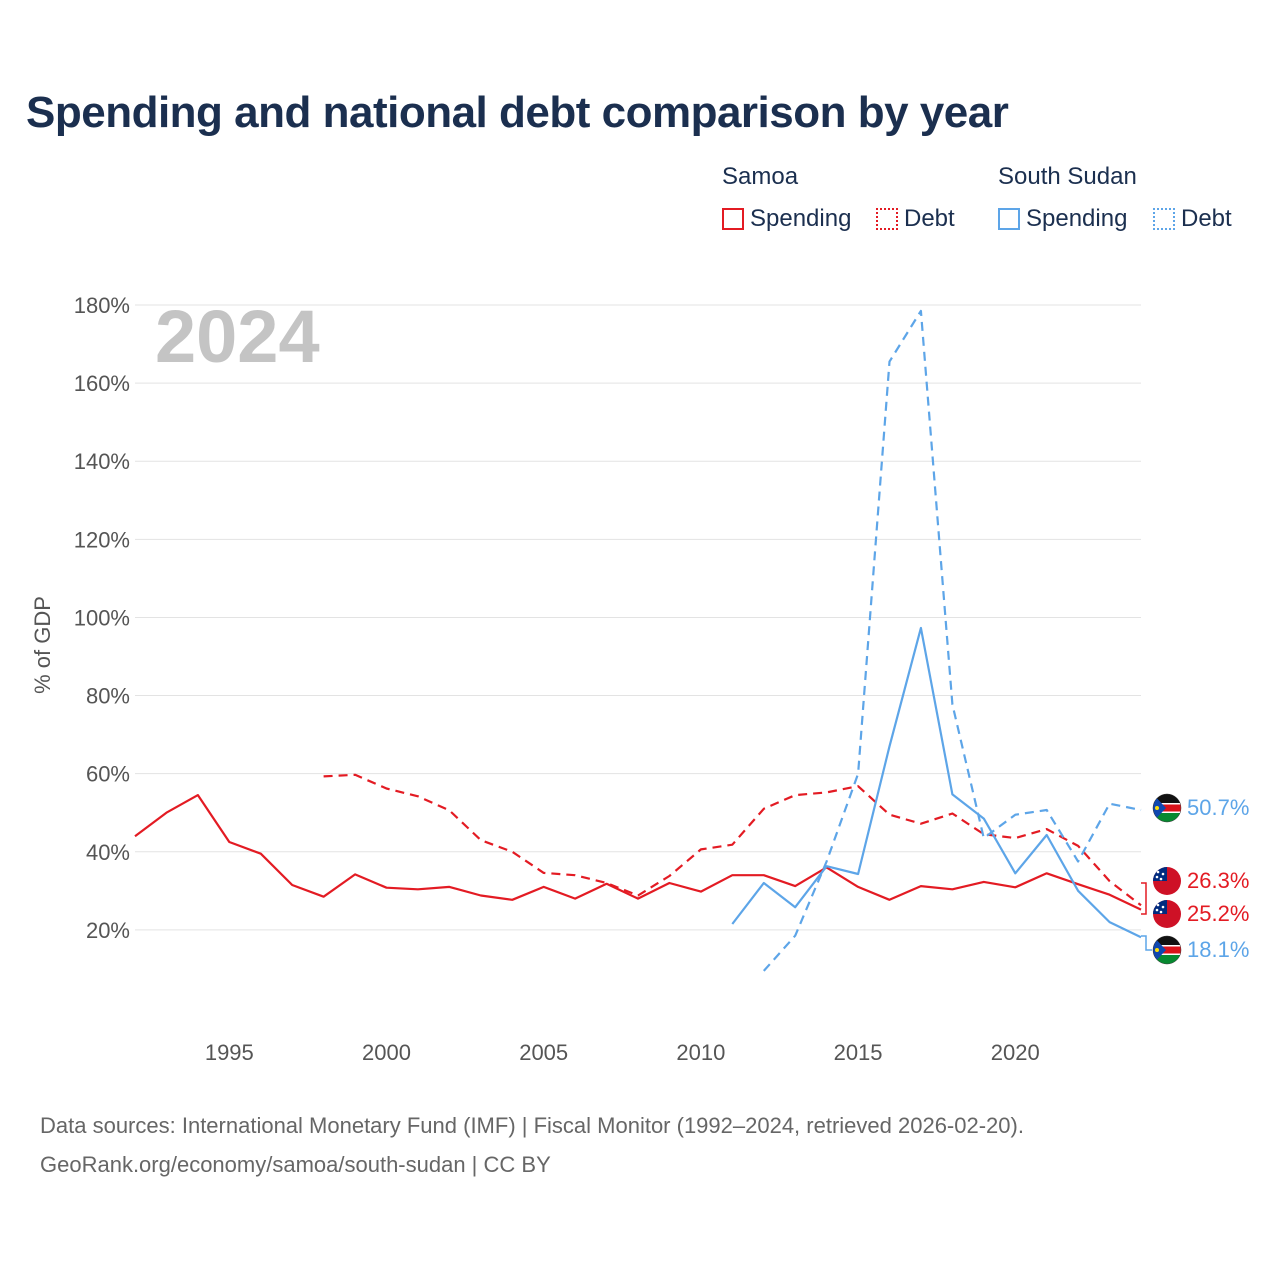 The height and width of the screenshot is (1280, 1280). Describe the element at coordinates (108, 852) in the screenshot. I see `y-tick-label: 40%` at that location.